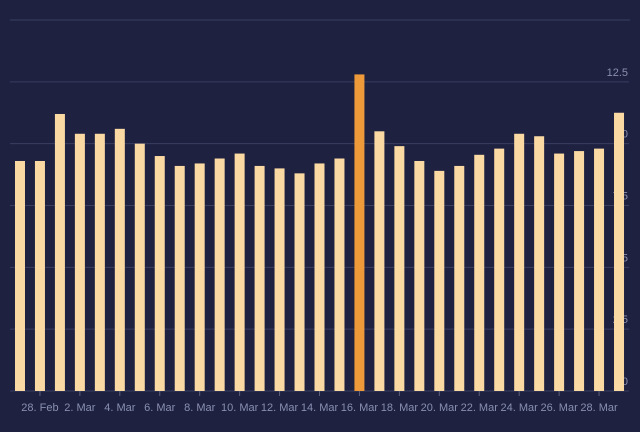 This screenshot has height=432, width=640. I want to click on x-tick-label: 6. Mar, so click(160, 408).